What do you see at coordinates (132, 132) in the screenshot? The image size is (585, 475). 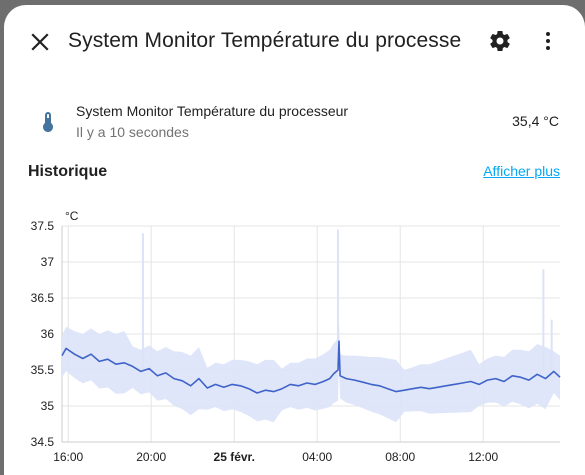 I see `entity-last-changed: Il y a 10 secondes` at bounding box center [132, 132].